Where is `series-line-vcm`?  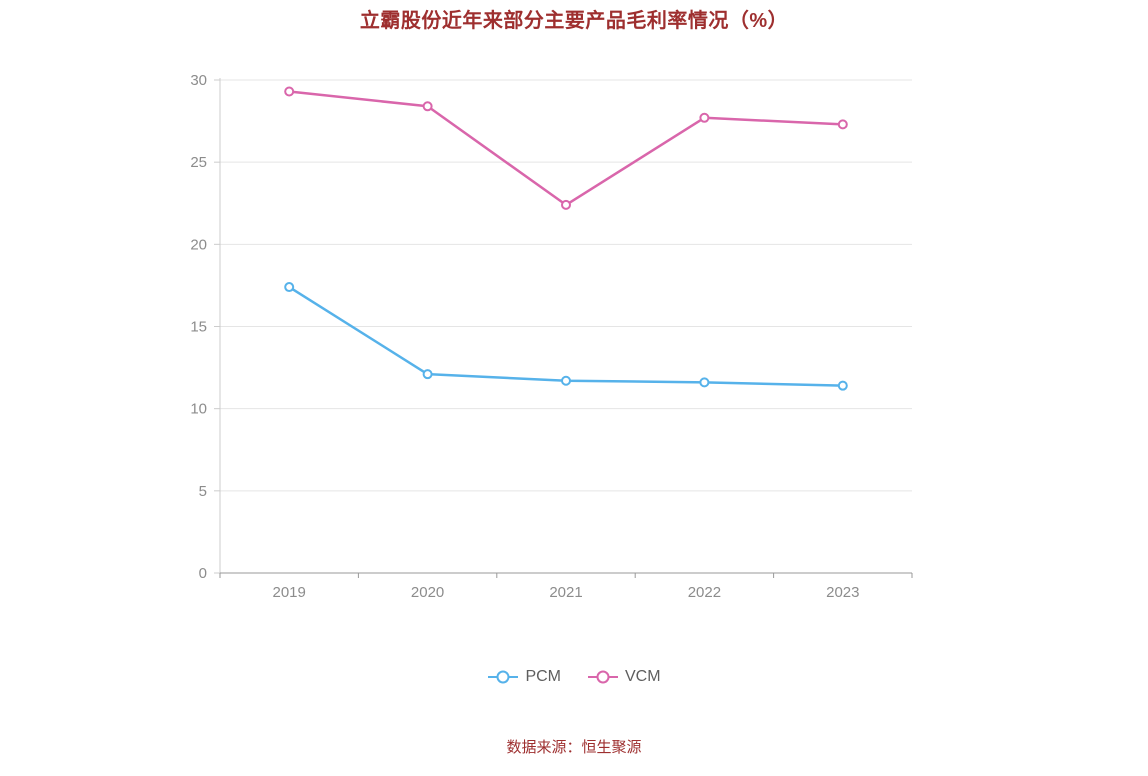 series-line-vcm is located at coordinates (566, 148).